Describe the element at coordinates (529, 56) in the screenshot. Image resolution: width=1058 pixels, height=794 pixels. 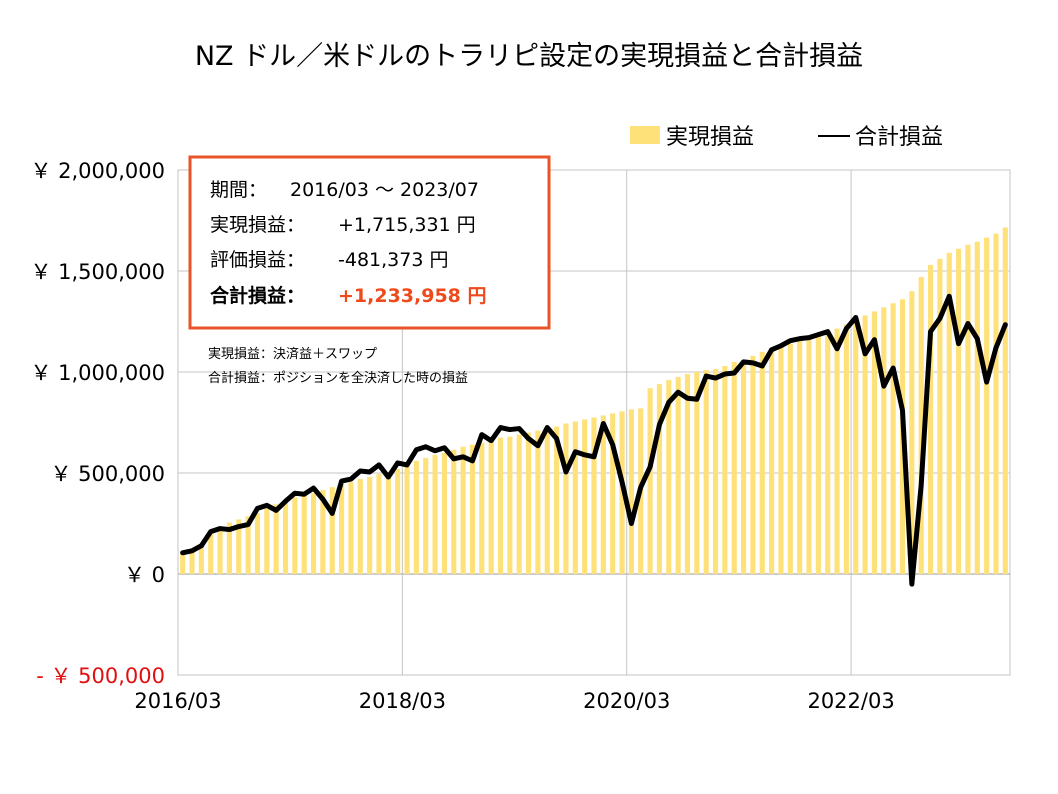
I see `chart-title: NZ ドル／米ドルのトラリピ設定の実現損益と合計損益` at that location.